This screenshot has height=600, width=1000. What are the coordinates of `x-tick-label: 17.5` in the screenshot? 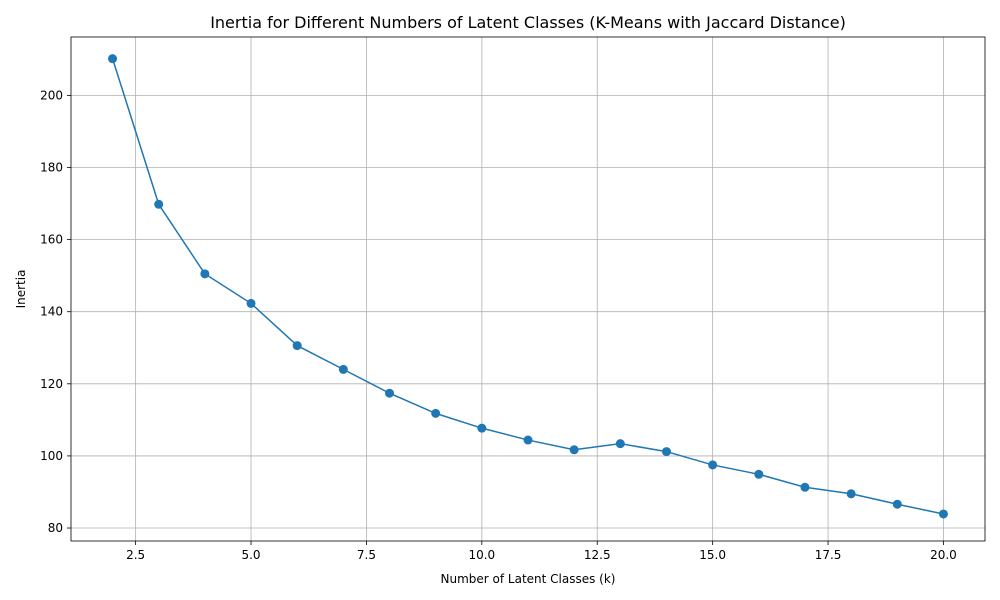 It's located at (828, 555).